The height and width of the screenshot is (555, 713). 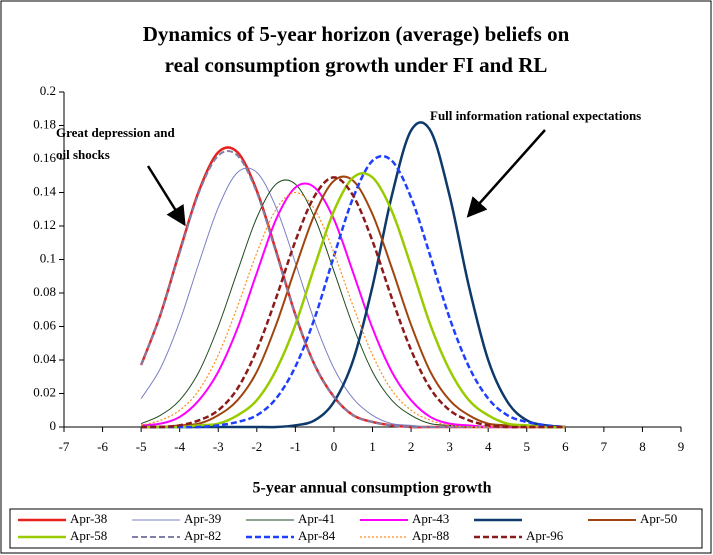 I want to click on x-axis-label: 5-year annual consumption growth, so click(x=372, y=488).